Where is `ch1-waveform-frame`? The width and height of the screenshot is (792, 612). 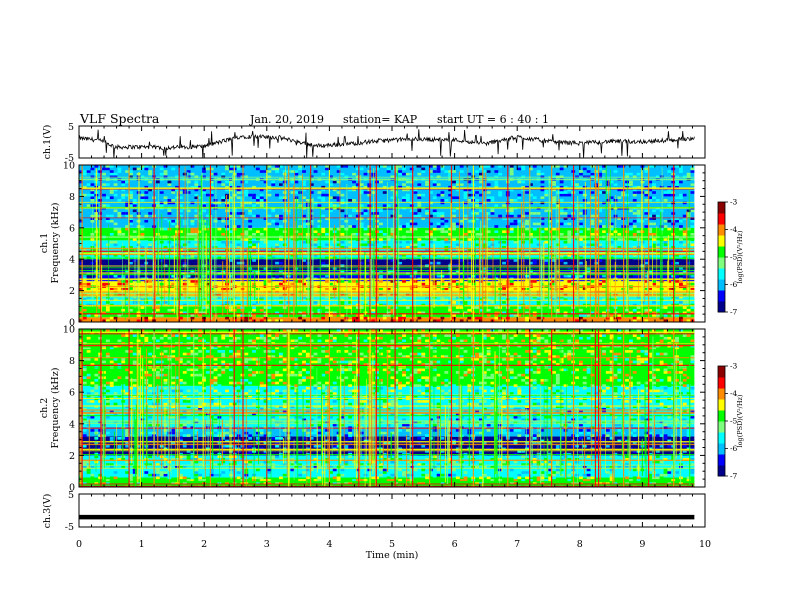 ch1-waveform-frame is located at coordinates (392, 142).